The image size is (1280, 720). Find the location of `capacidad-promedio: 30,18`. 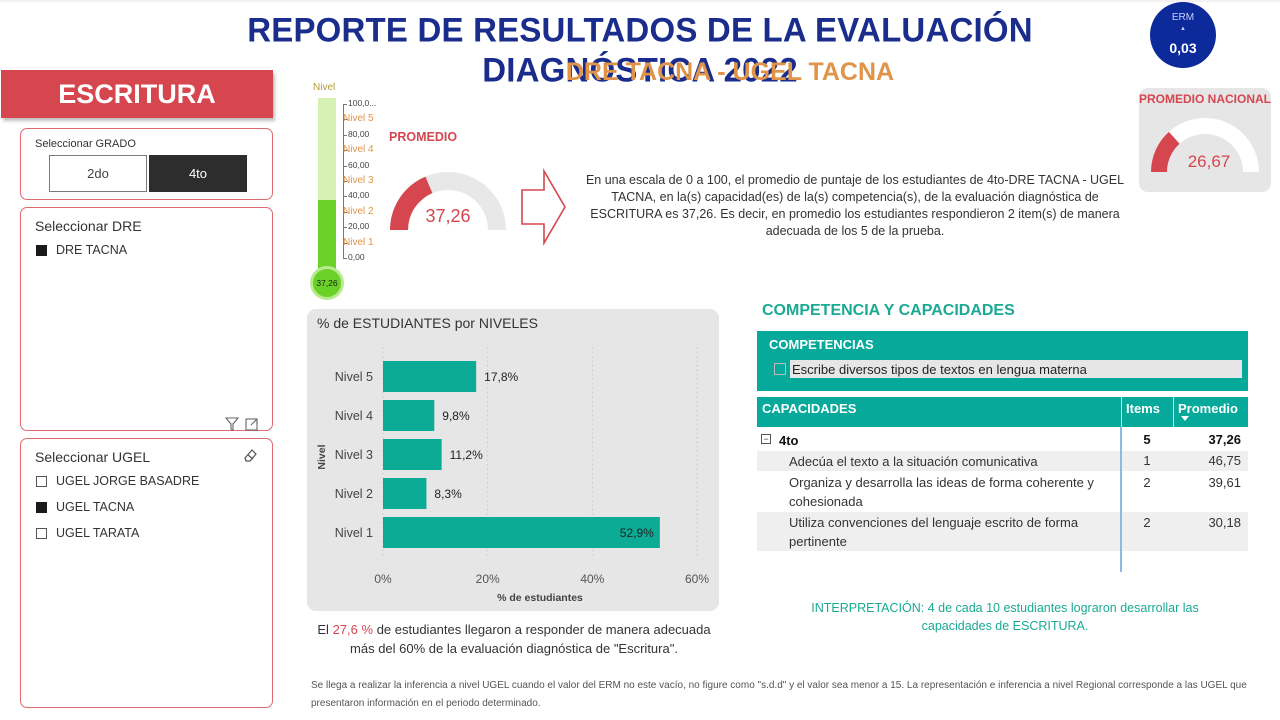

capacidad-promedio: 30,18 is located at coordinates (1224, 522).